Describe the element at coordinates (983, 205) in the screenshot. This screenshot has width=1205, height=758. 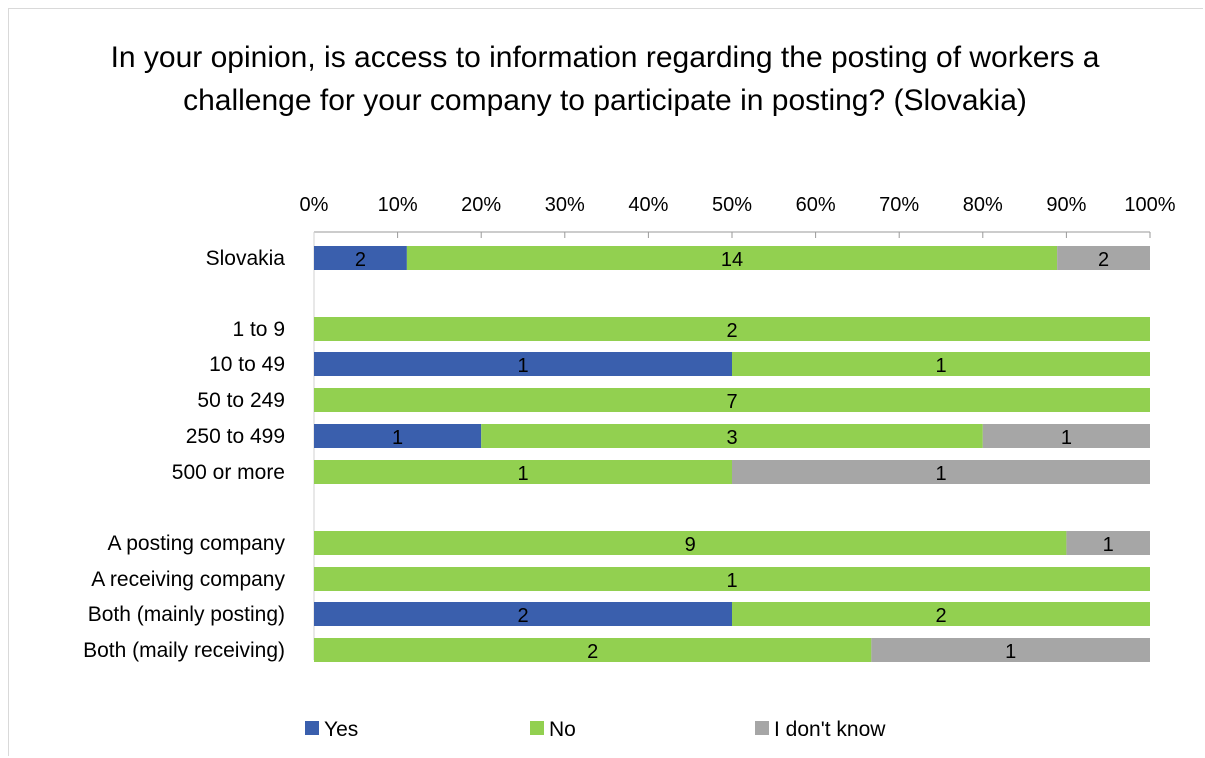
I see `x-tick-label: 80%` at that location.